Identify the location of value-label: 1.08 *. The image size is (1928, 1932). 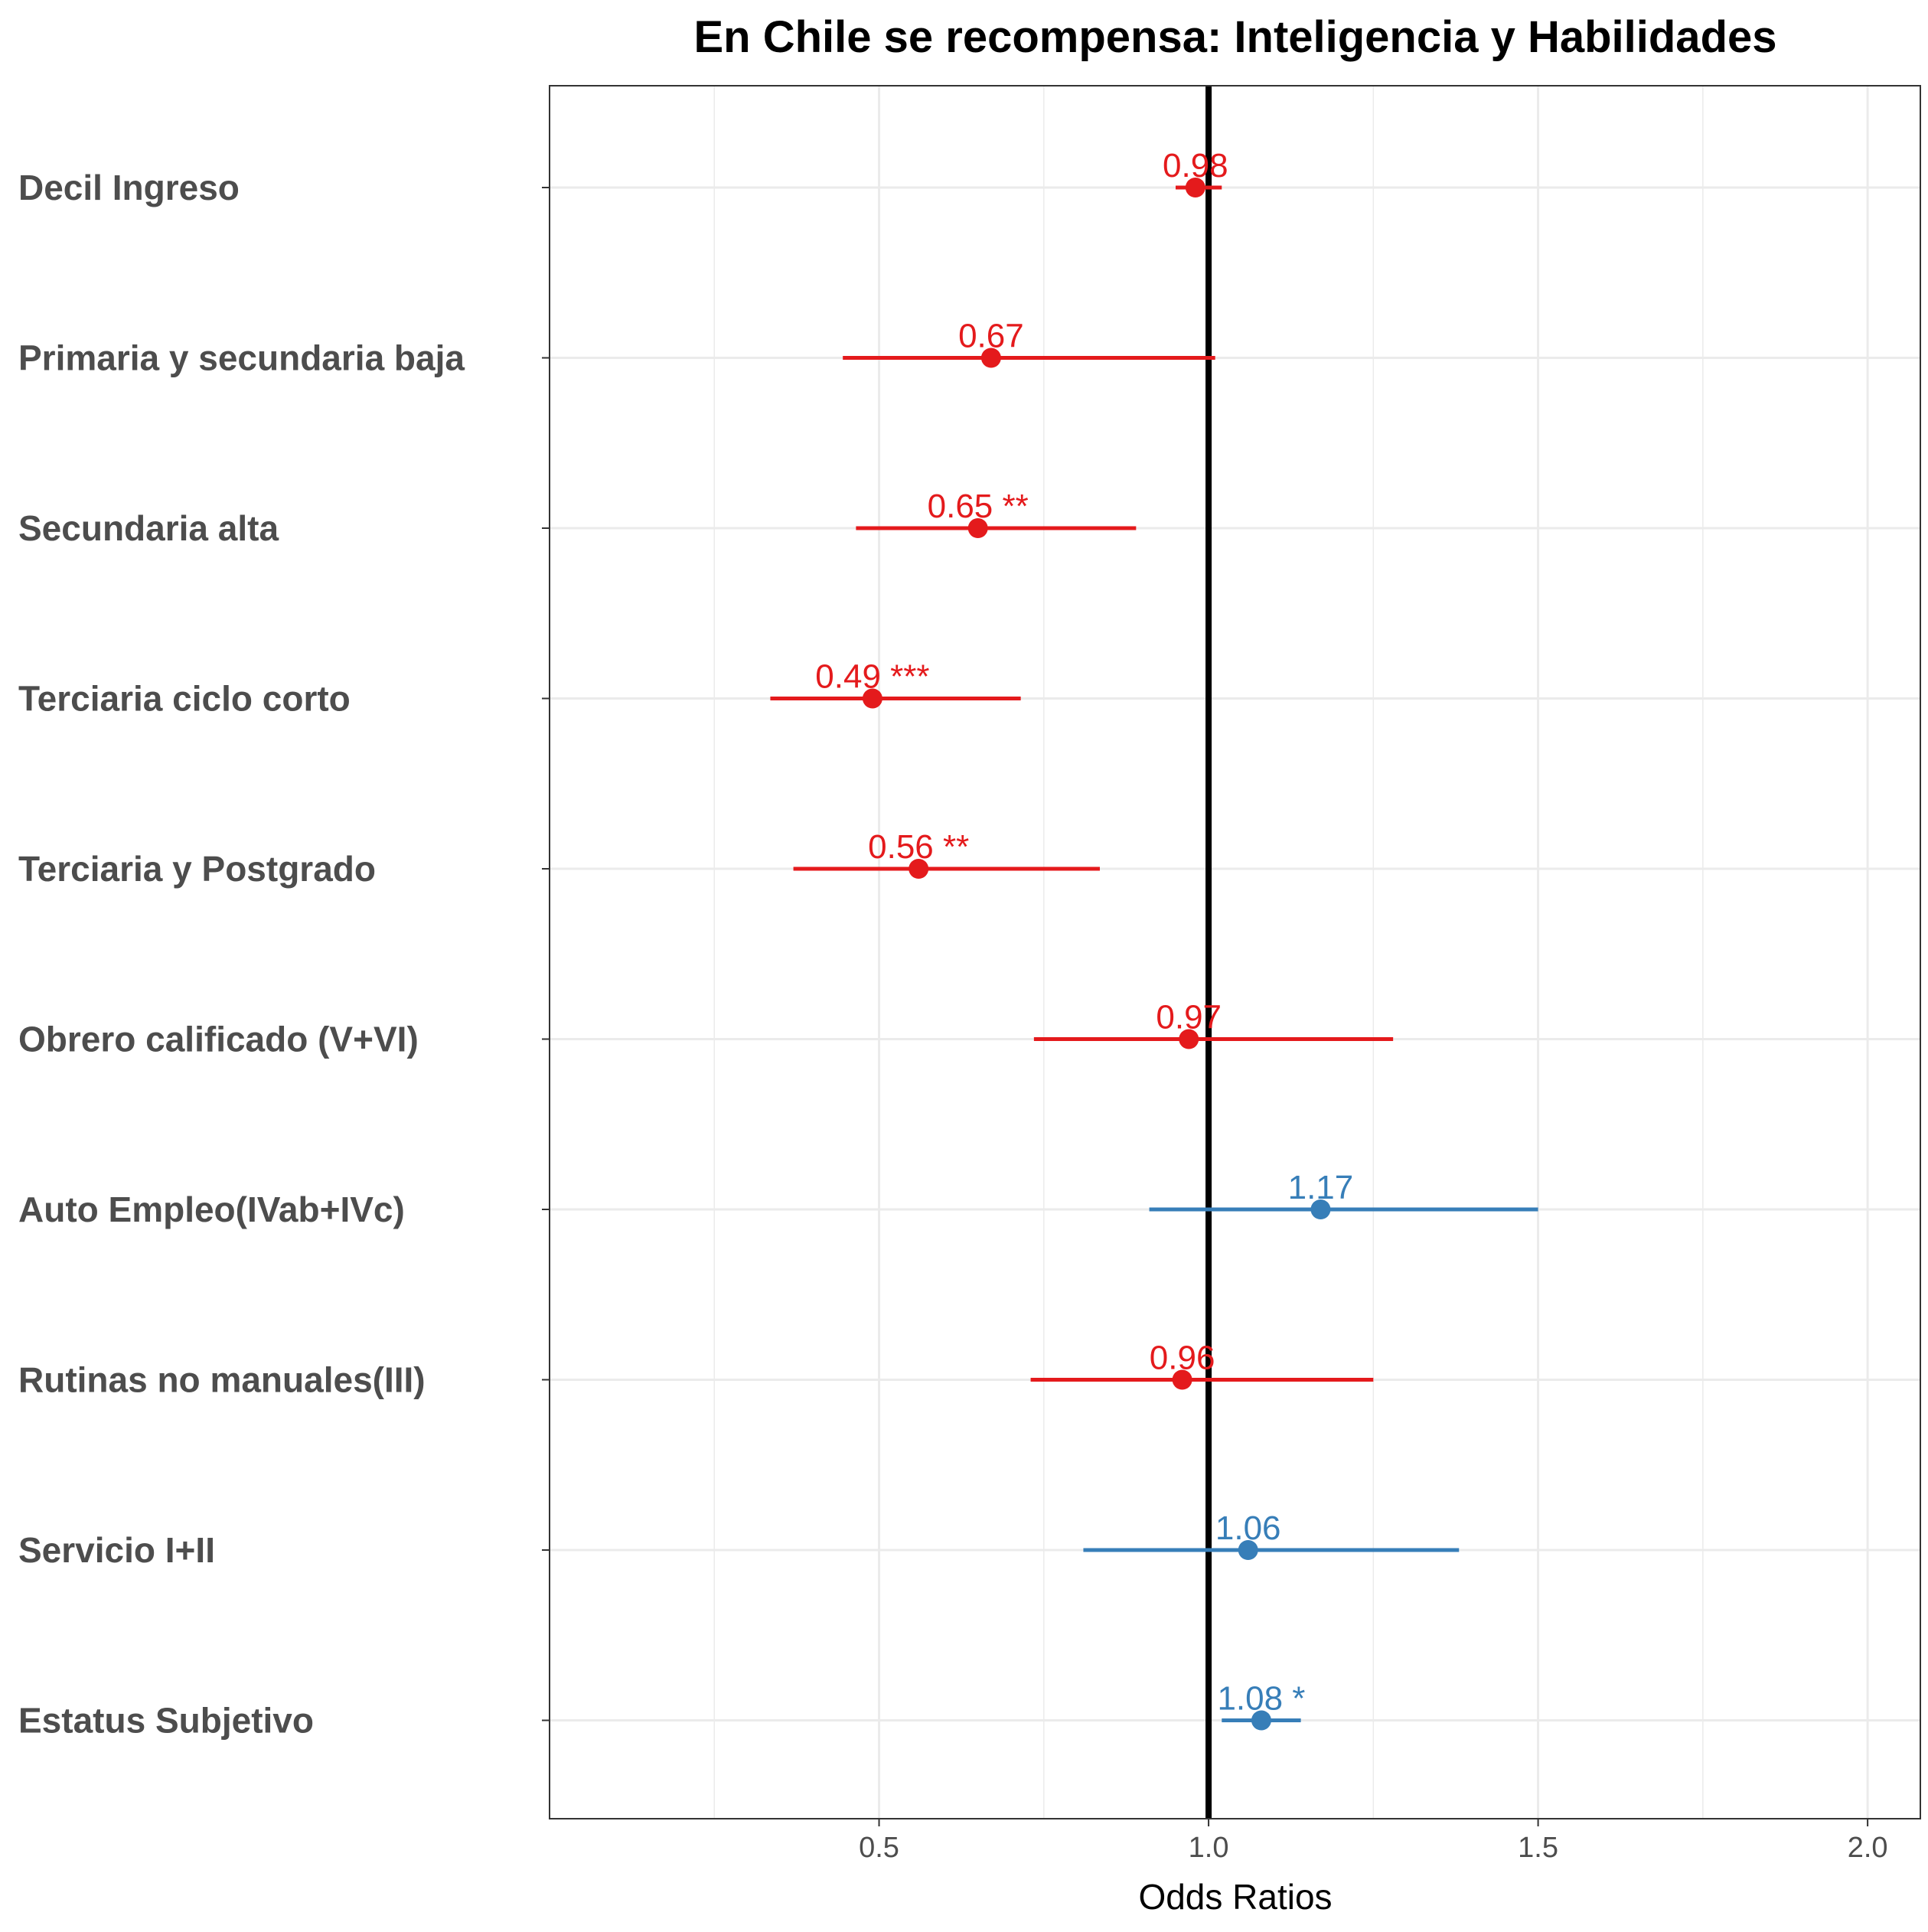
(1261, 1699).